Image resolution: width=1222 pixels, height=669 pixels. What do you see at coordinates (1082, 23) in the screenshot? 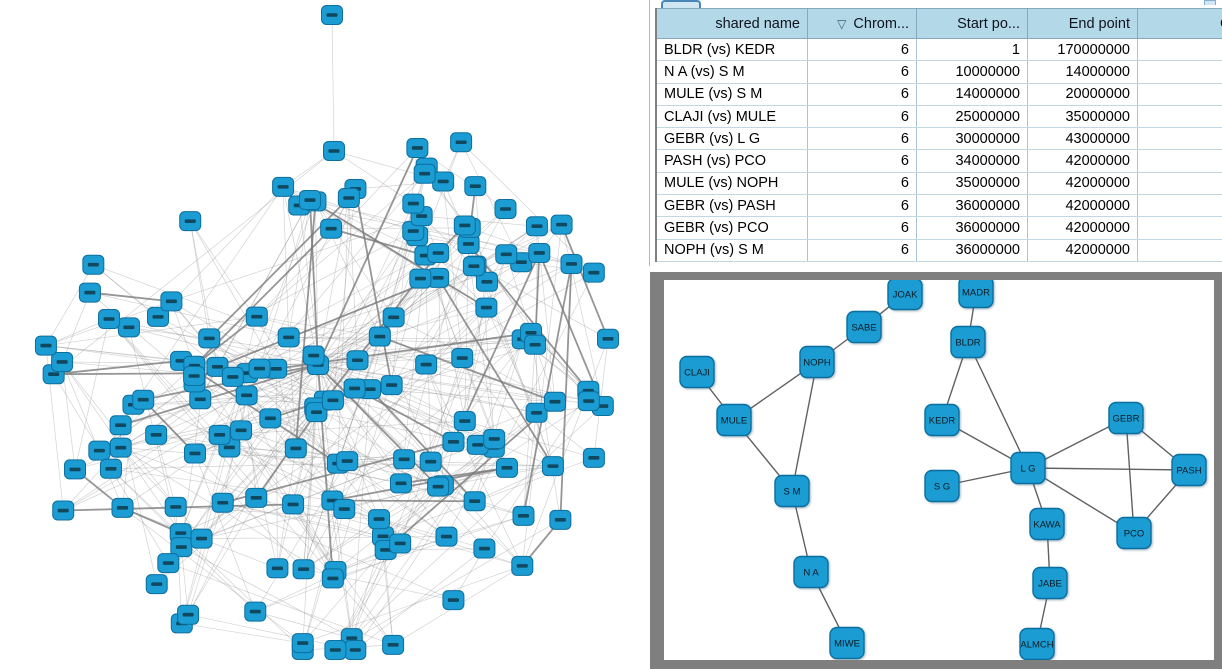
I see `column-header-end-point: End point` at bounding box center [1082, 23].